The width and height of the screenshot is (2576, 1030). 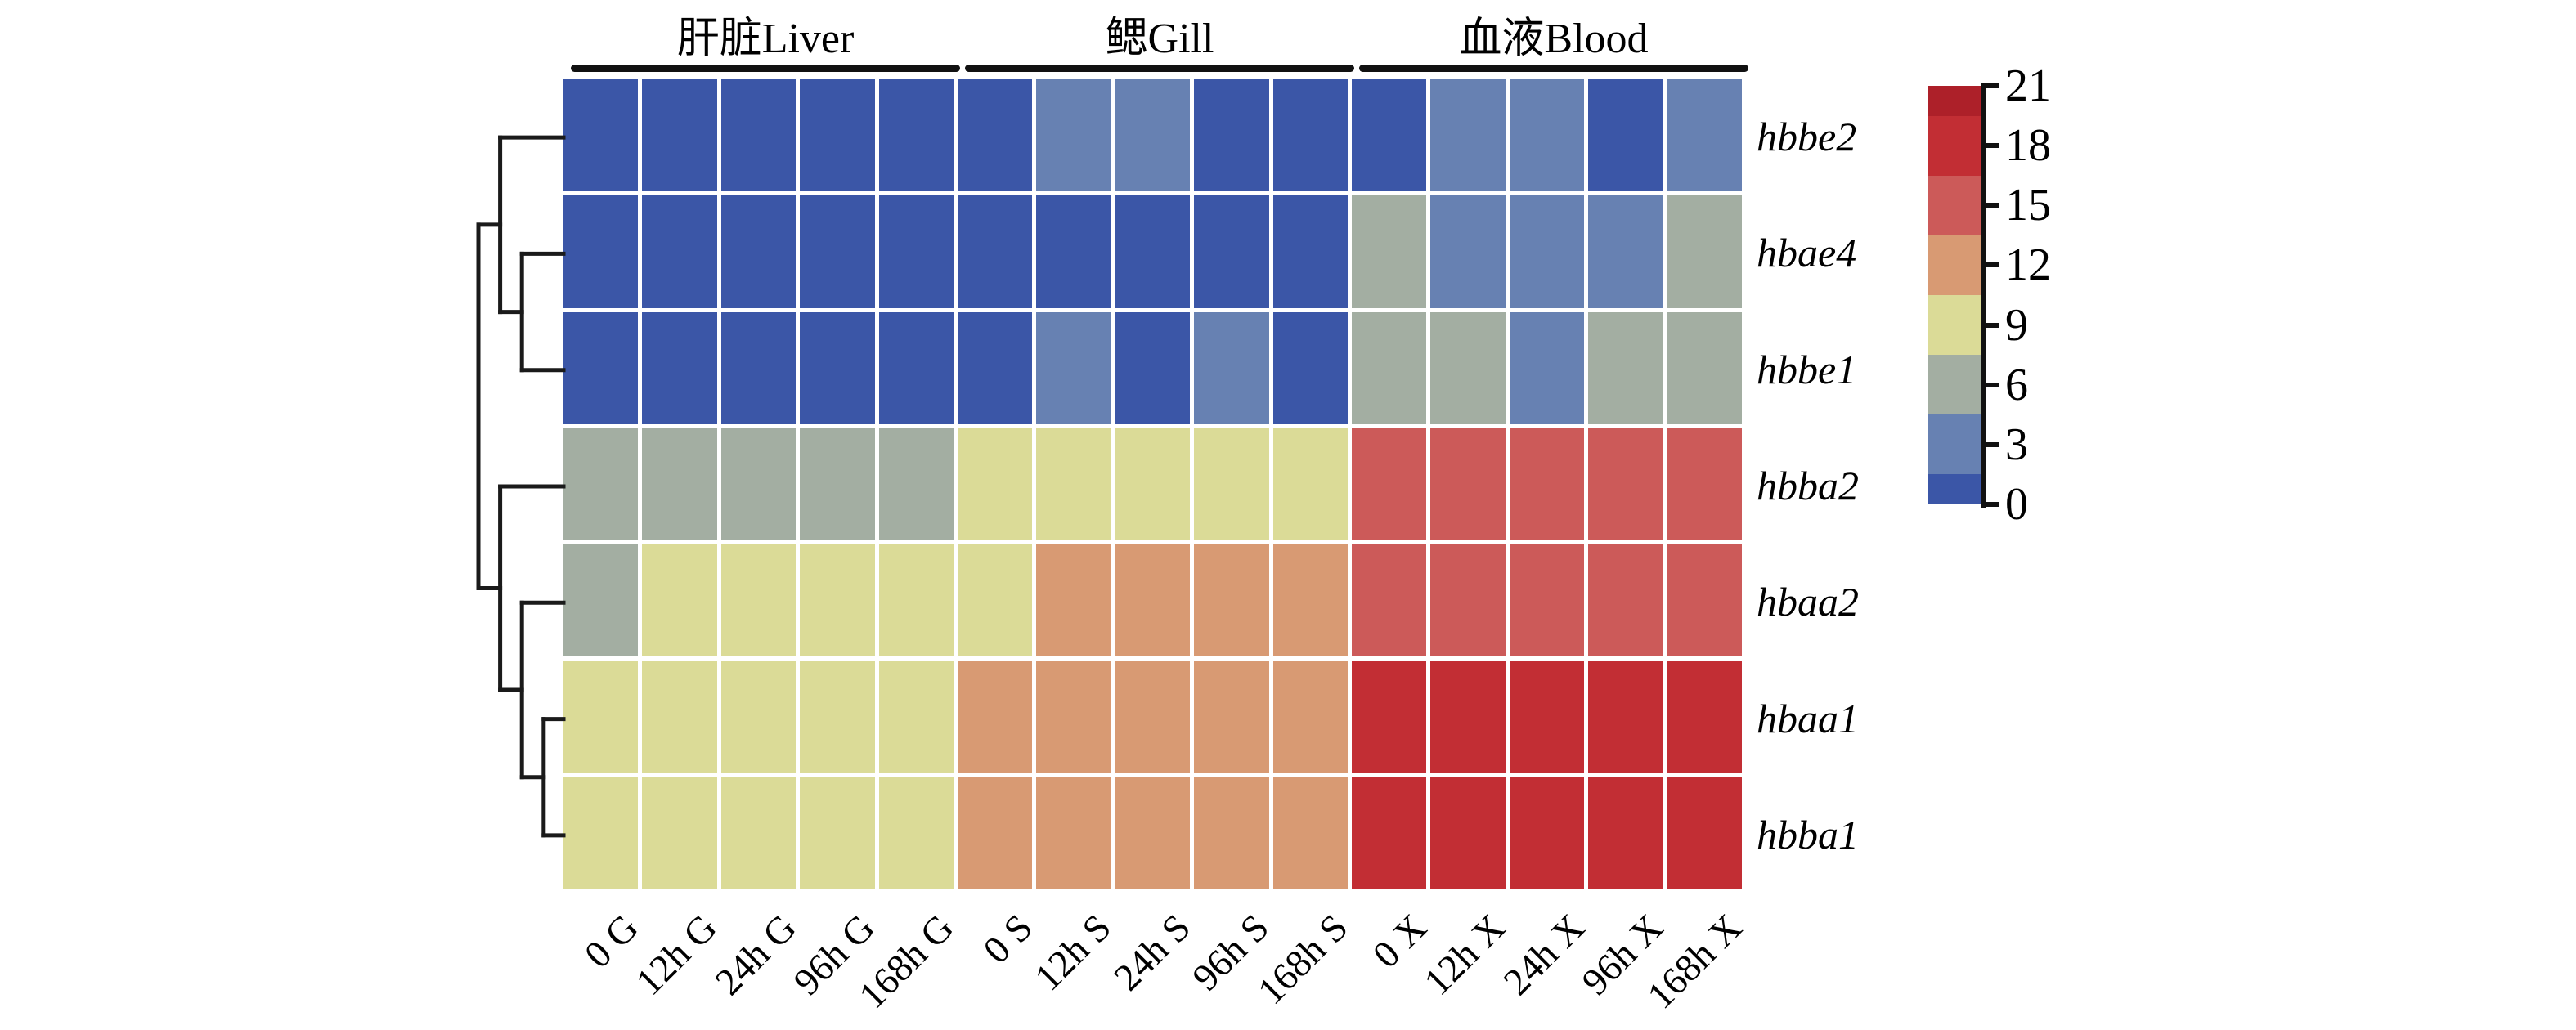 I want to click on col-label: 24h X, so click(x=1544, y=955).